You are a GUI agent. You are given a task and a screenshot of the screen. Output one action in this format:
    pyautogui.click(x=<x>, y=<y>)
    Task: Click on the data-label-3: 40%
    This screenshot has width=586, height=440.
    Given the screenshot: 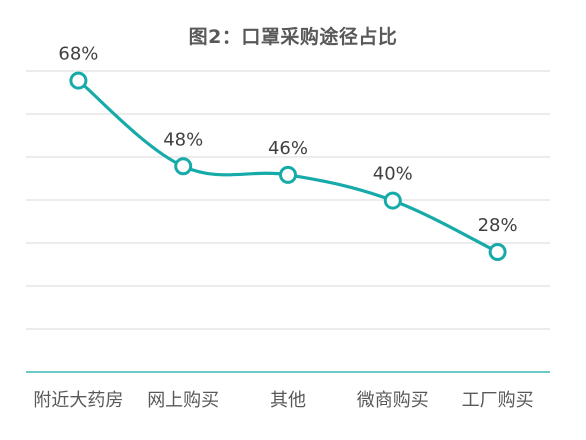 What is the action you would take?
    pyautogui.click(x=393, y=174)
    